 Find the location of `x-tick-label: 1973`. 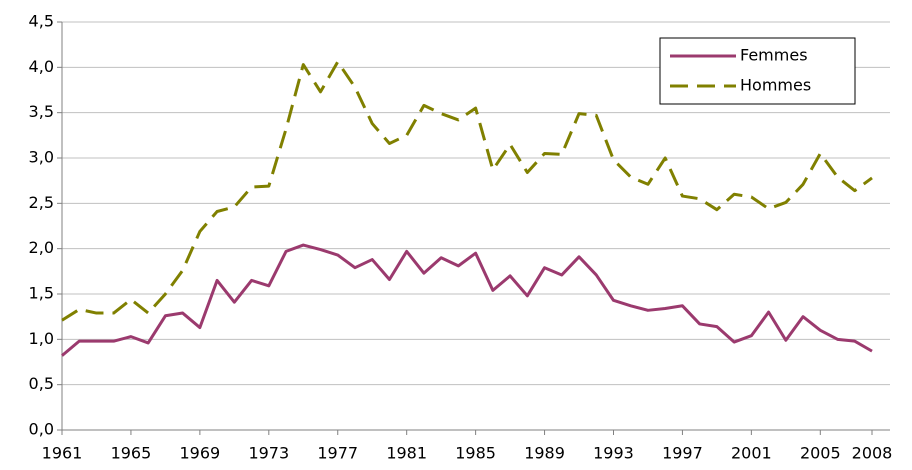

x-tick-label: 1973 is located at coordinates (268, 453).